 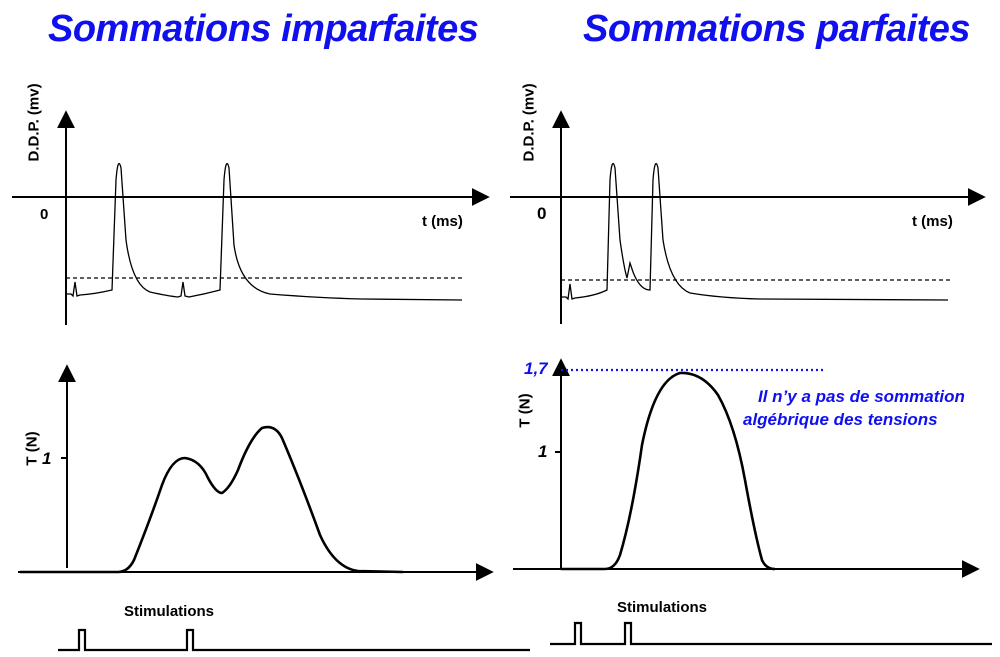 I want to click on right-note-line2: algébrique des tensions, so click(x=840, y=419).